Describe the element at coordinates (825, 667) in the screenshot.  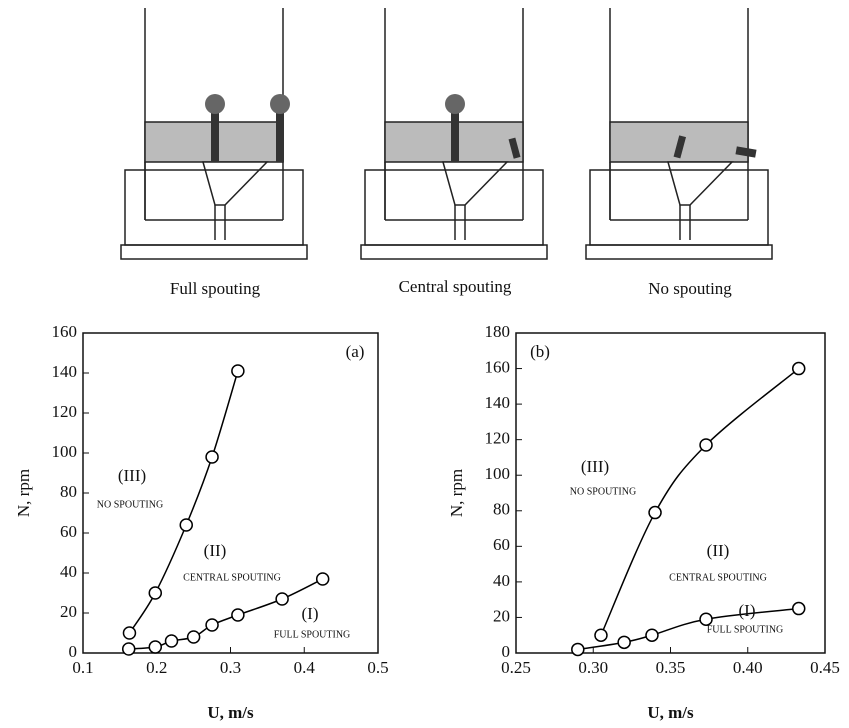
I see `x-tick-label: 0.45` at that location.